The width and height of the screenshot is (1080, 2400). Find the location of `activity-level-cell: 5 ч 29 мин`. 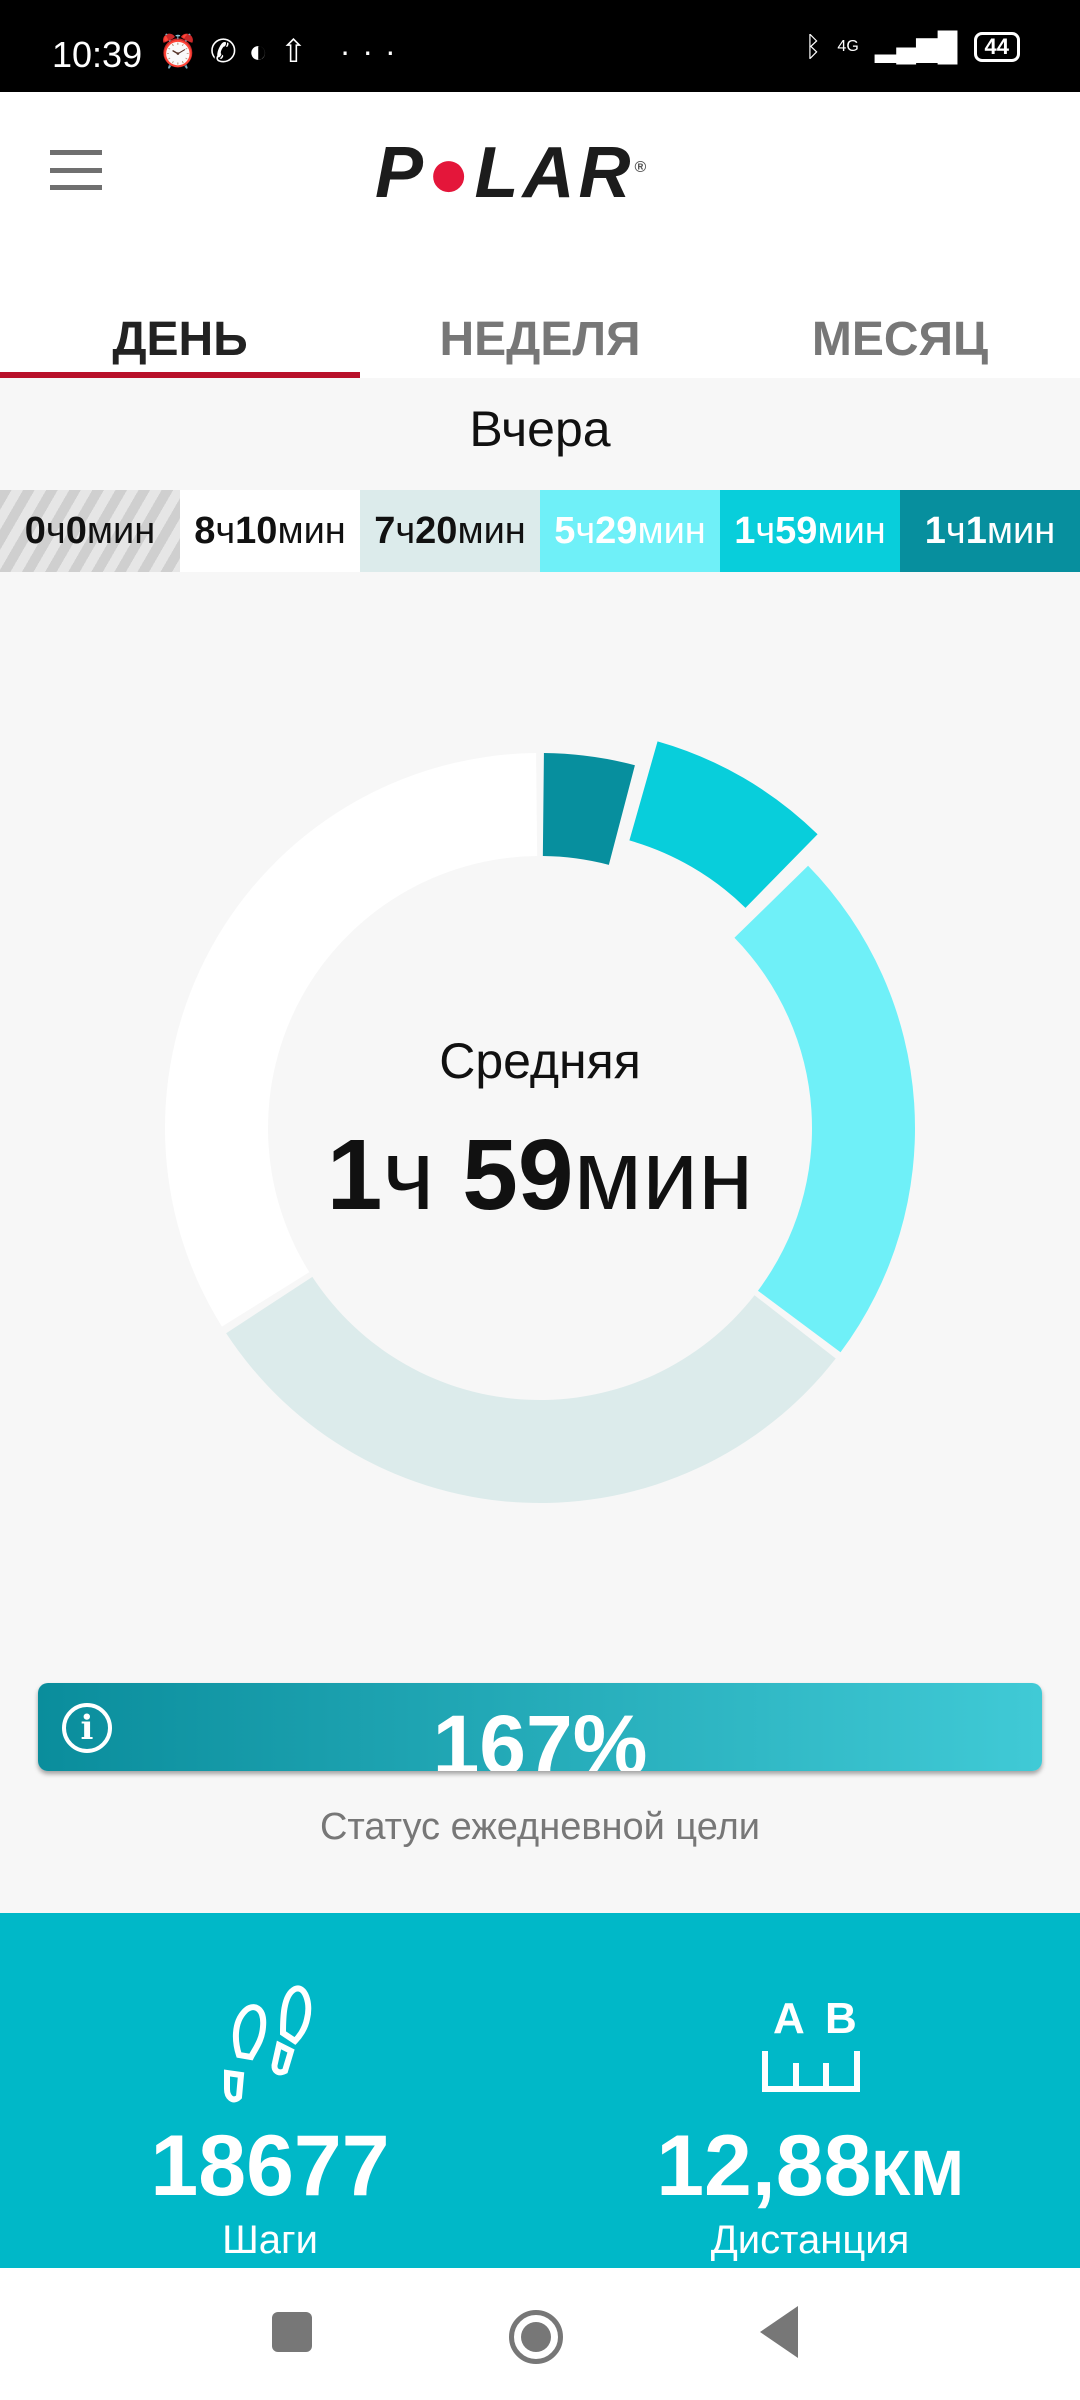

activity-level-cell: 5 ч 29 мин is located at coordinates (630, 531).